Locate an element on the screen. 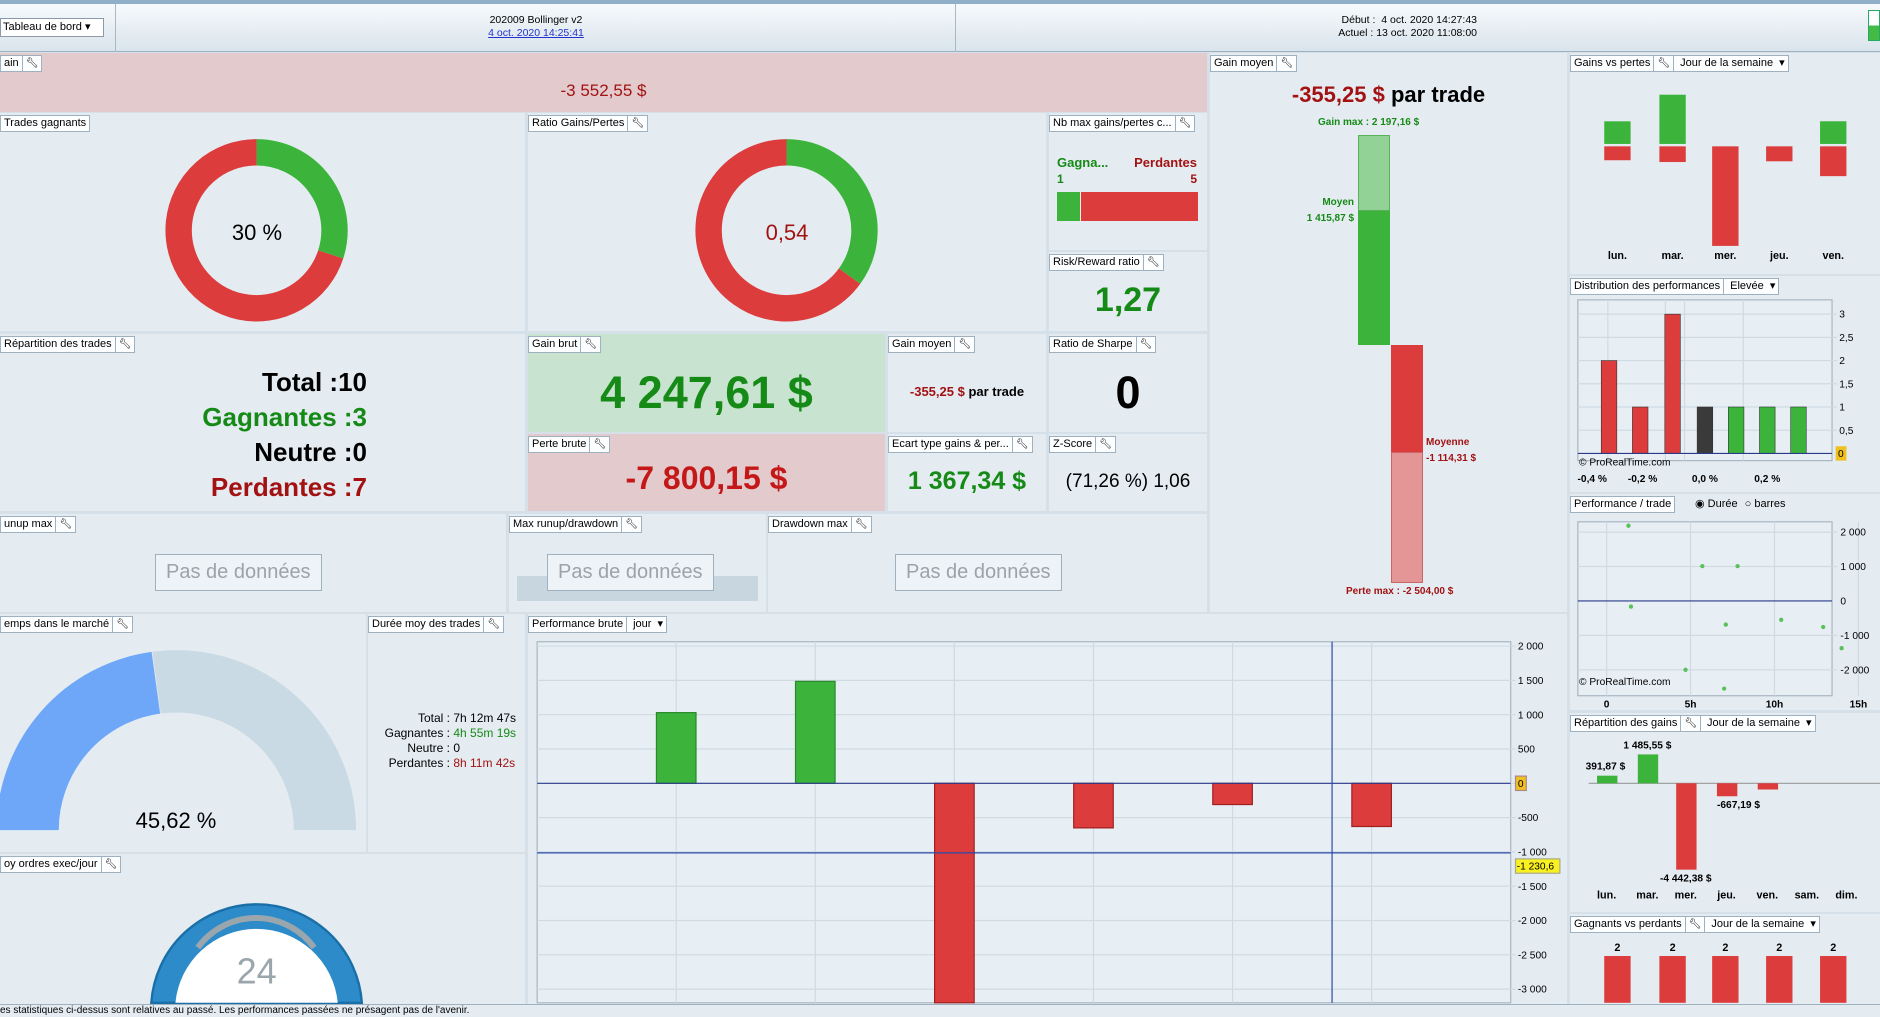 The height and width of the screenshot is (1017, 1880). perdantes-label: Perdantes : is located at coordinates (419, 763).